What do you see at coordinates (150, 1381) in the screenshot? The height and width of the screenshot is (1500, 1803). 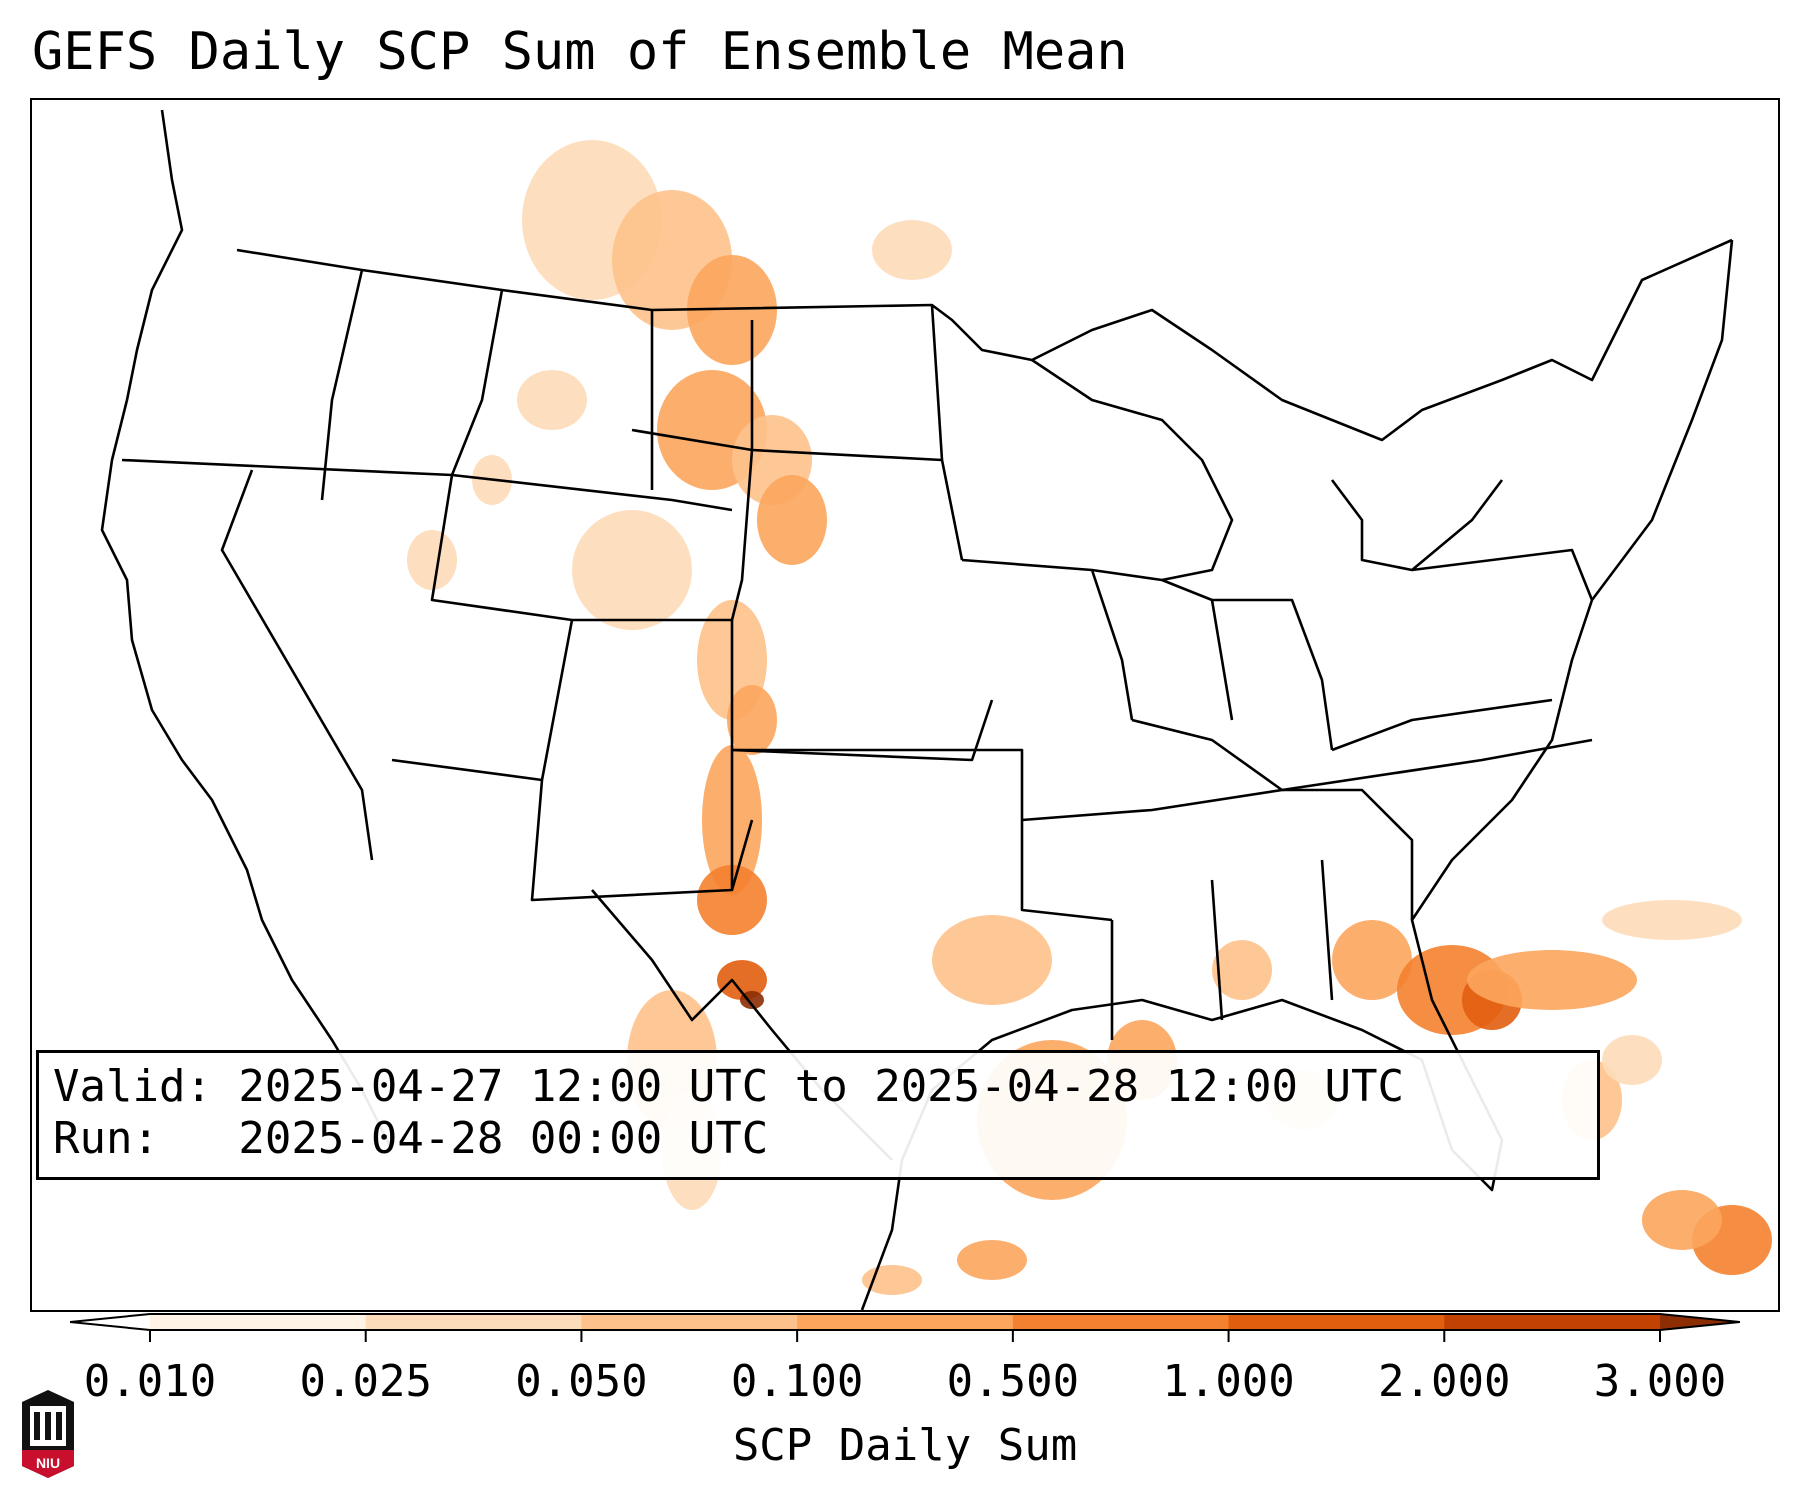 I see `colorbar-tick-label: 0.010` at bounding box center [150, 1381].